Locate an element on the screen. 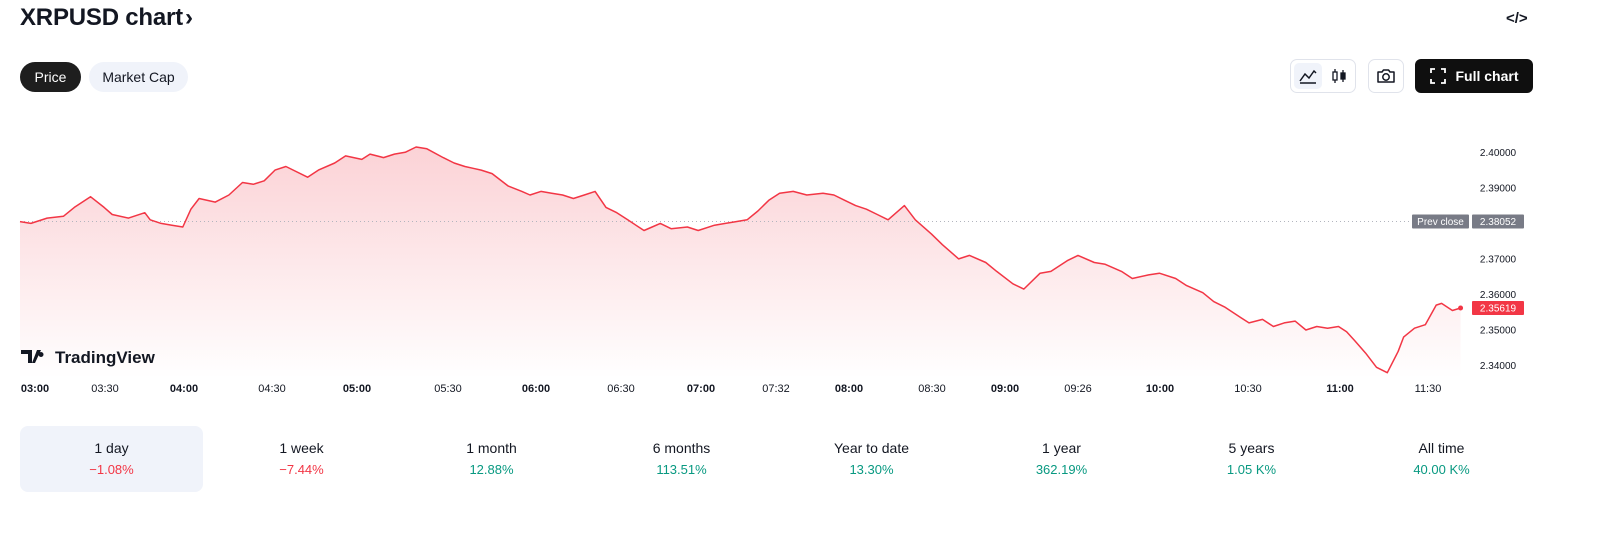 The height and width of the screenshot is (543, 1600). tradingview-logo-text: TradingView is located at coordinates (105, 357).